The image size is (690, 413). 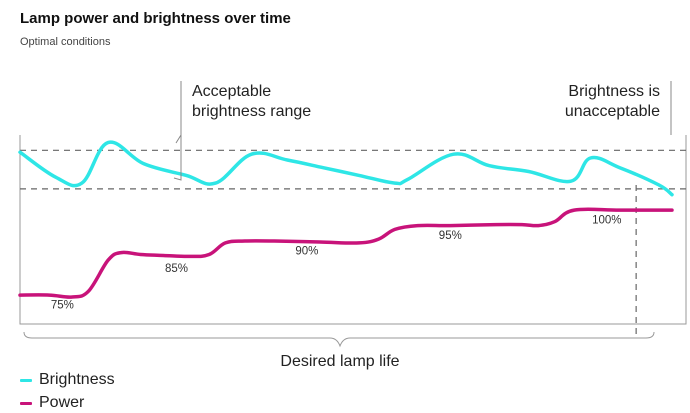 I want to click on annotation-lamp-life: Desired lamp life, so click(x=339, y=350).